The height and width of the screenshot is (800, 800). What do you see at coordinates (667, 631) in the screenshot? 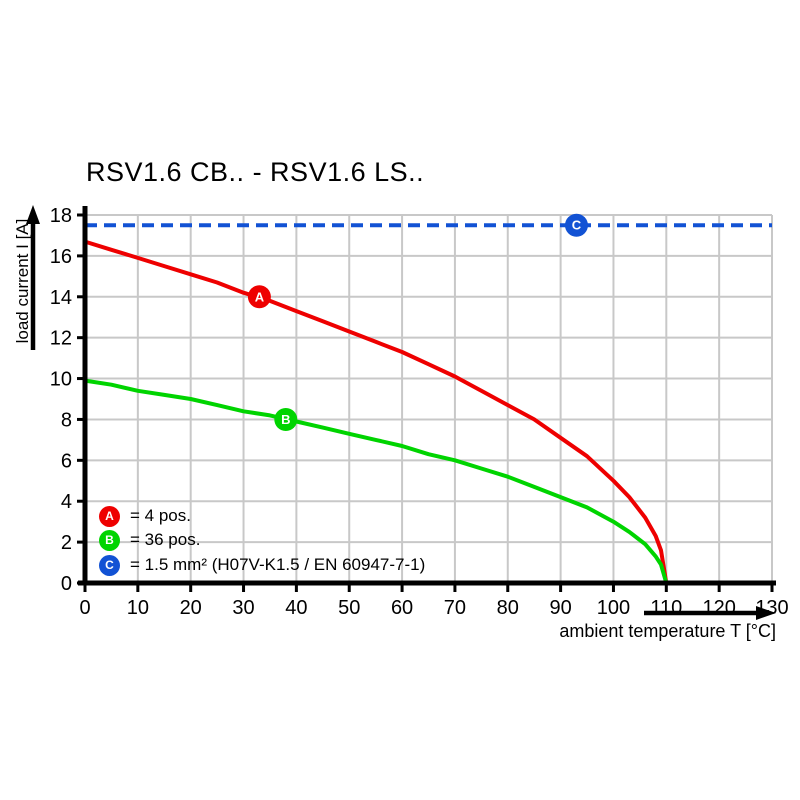
I see `x-axis-label: ambient temperature T [°C]` at bounding box center [667, 631].